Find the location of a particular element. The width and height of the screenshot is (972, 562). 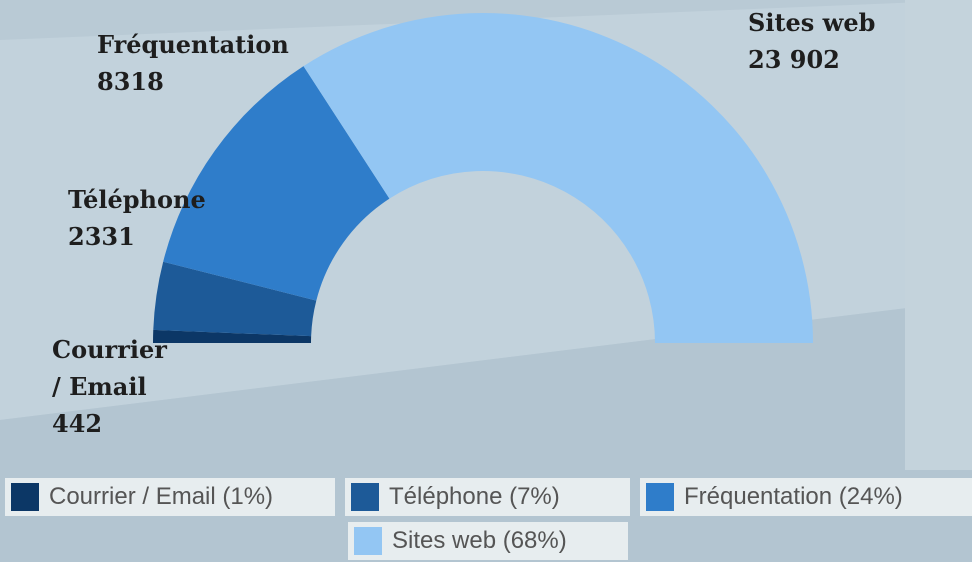

legend-item: Courrier / Email (1%) is located at coordinates (170, 497).